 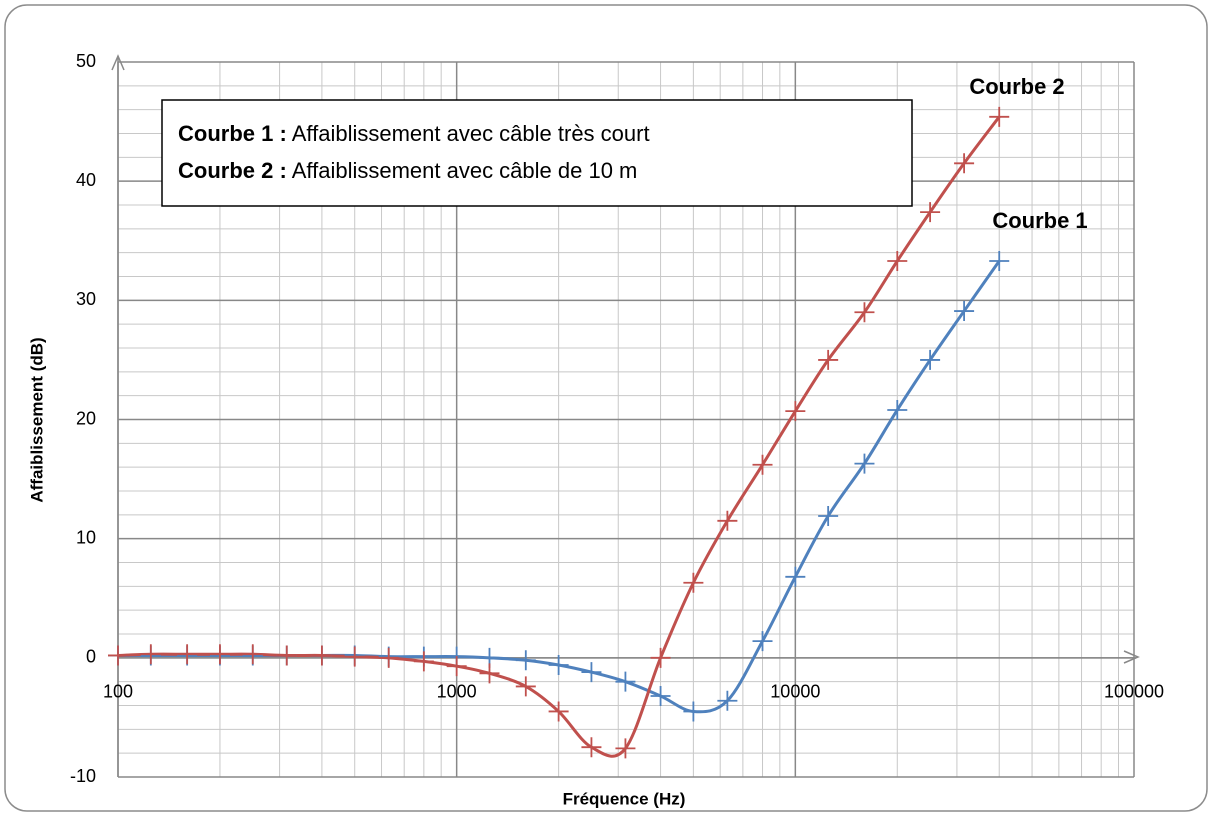 What do you see at coordinates (86, 180) in the screenshot?
I see `y-tick-label: 40` at bounding box center [86, 180].